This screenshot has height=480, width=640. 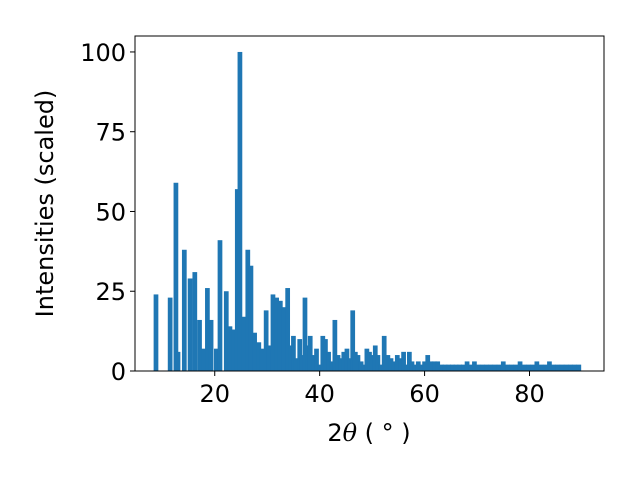 I want to click on y-tick-label: 50, so click(x=110, y=212).